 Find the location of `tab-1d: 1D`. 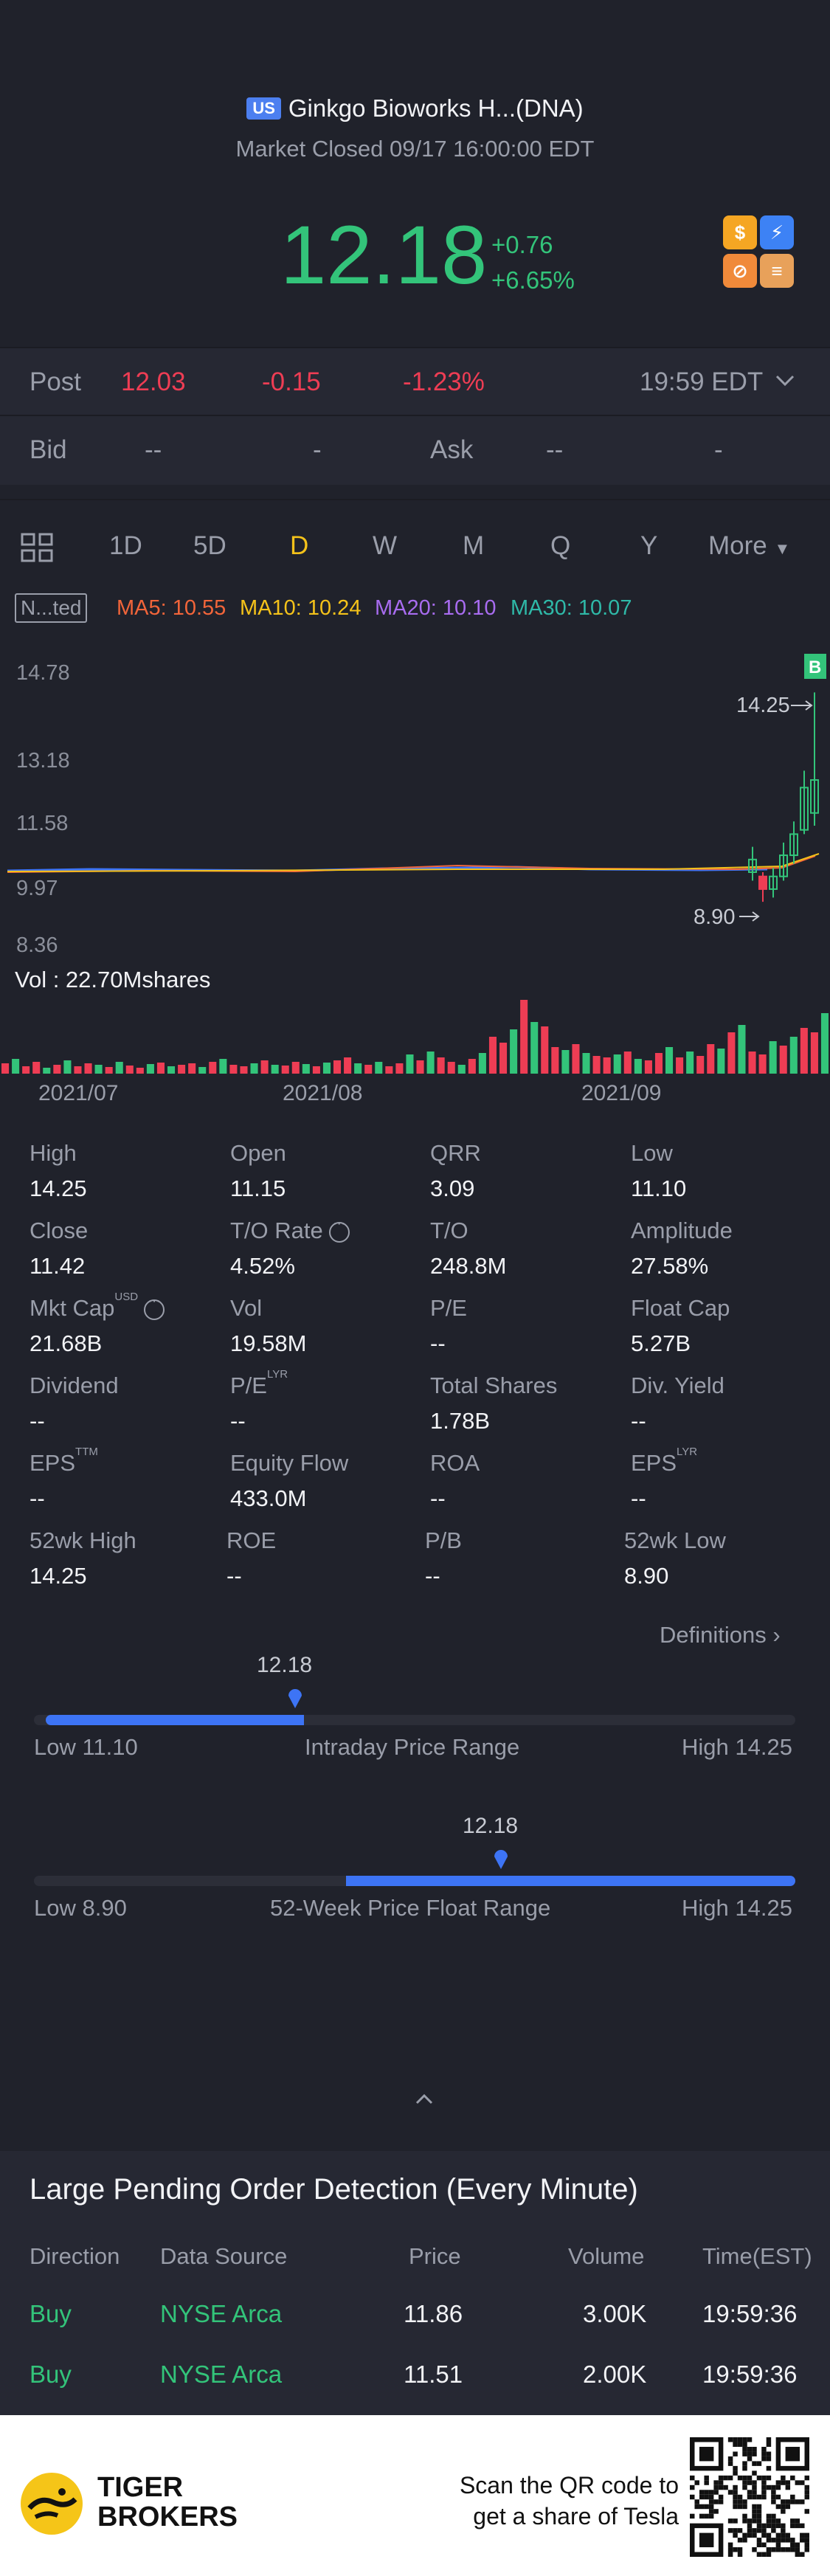

tab-1d: 1D is located at coordinates (125, 545).